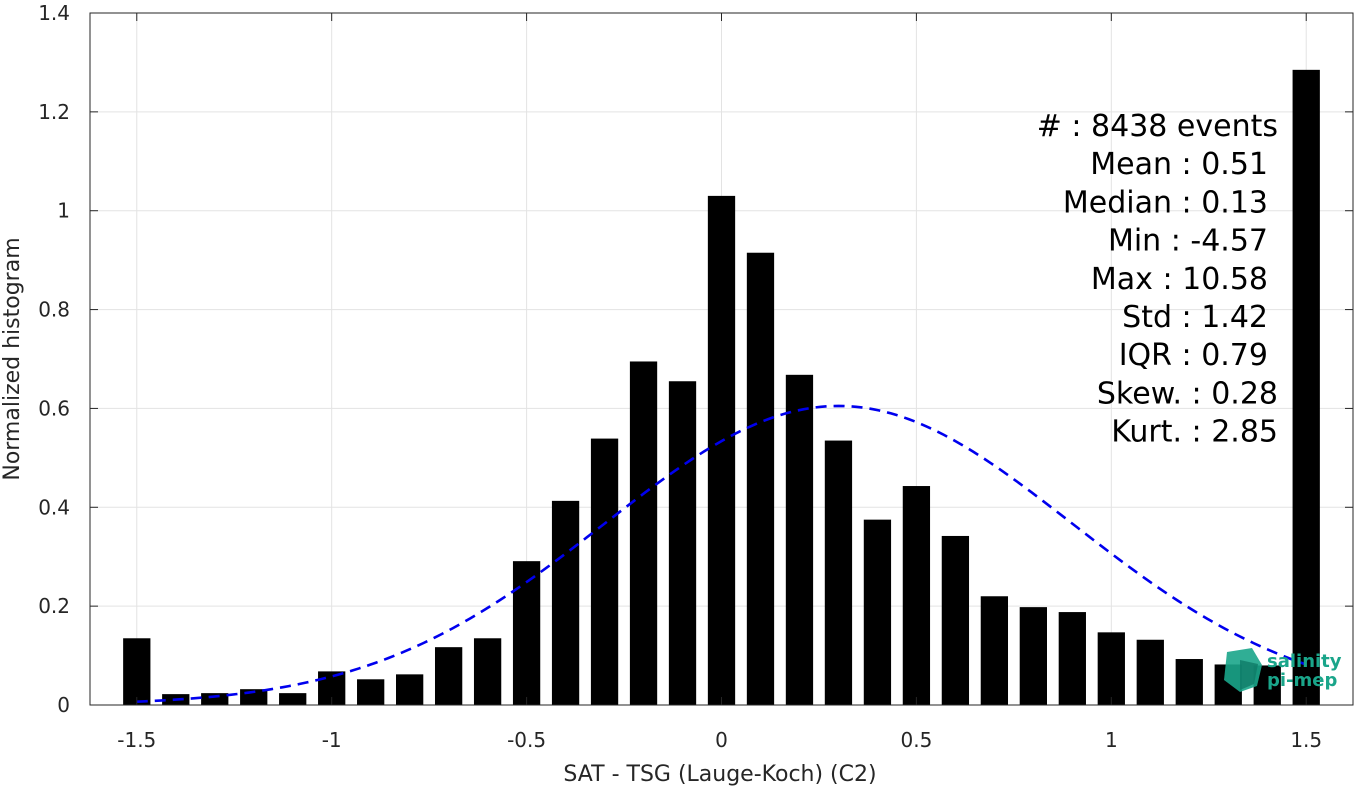 The height and width of the screenshot is (787, 1367). I want to click on x-tick-label: 0.5, so click(917, 740).